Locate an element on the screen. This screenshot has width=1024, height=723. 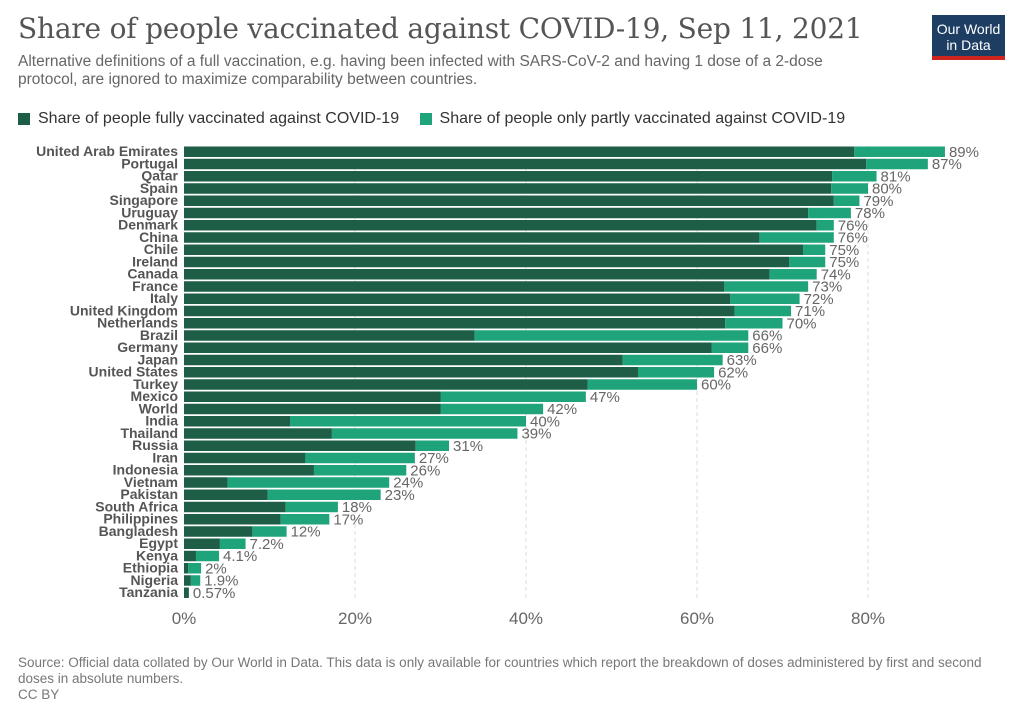
category-label: Spain is located at coordinates (159, 188).